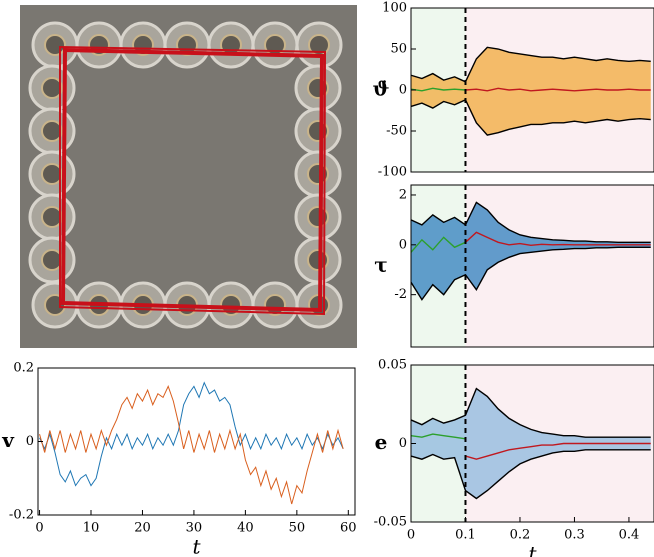 This screenshot has height=557, width=654. Describe the element at coordinates (380, 265) in the screenshot. I see `y-axis-label: τ` at that location.